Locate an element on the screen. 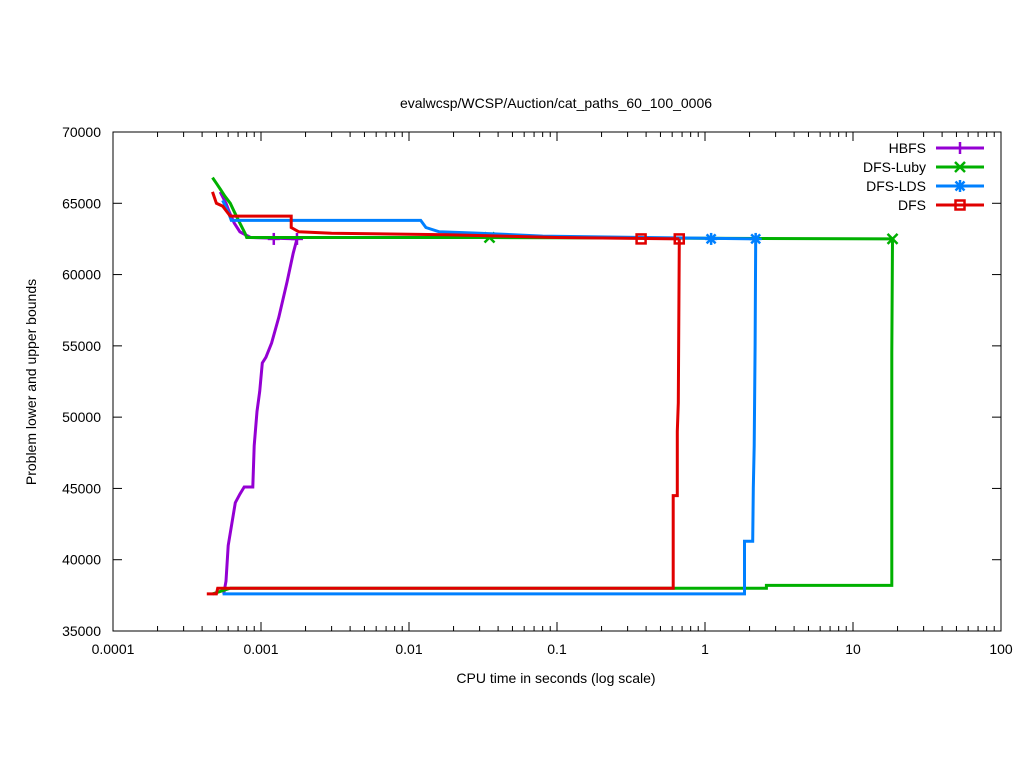  y-tick-label: 50000 is located at coordinates (81, 417).